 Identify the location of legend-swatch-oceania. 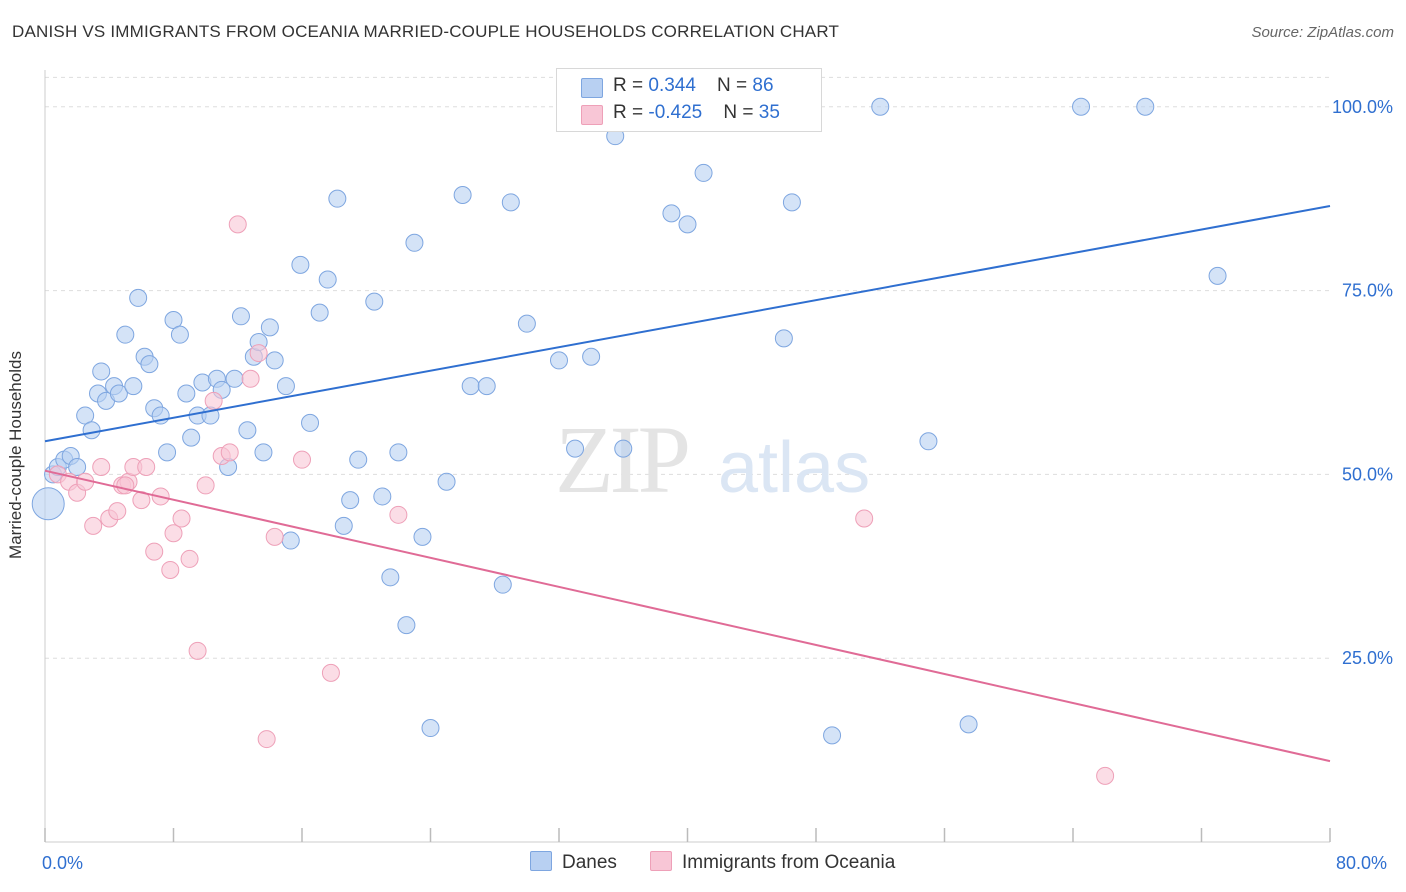
(592, 115).